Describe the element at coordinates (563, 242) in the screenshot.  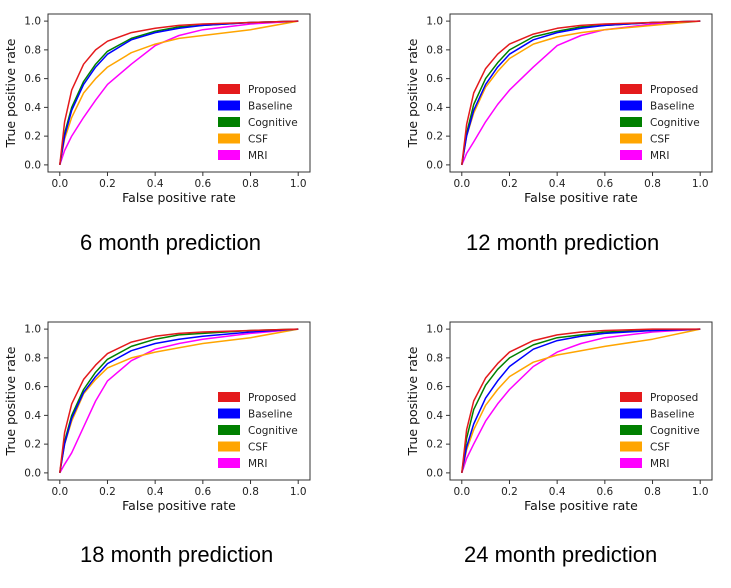
I see `caption-12-month: 12 month prediction` at that location.